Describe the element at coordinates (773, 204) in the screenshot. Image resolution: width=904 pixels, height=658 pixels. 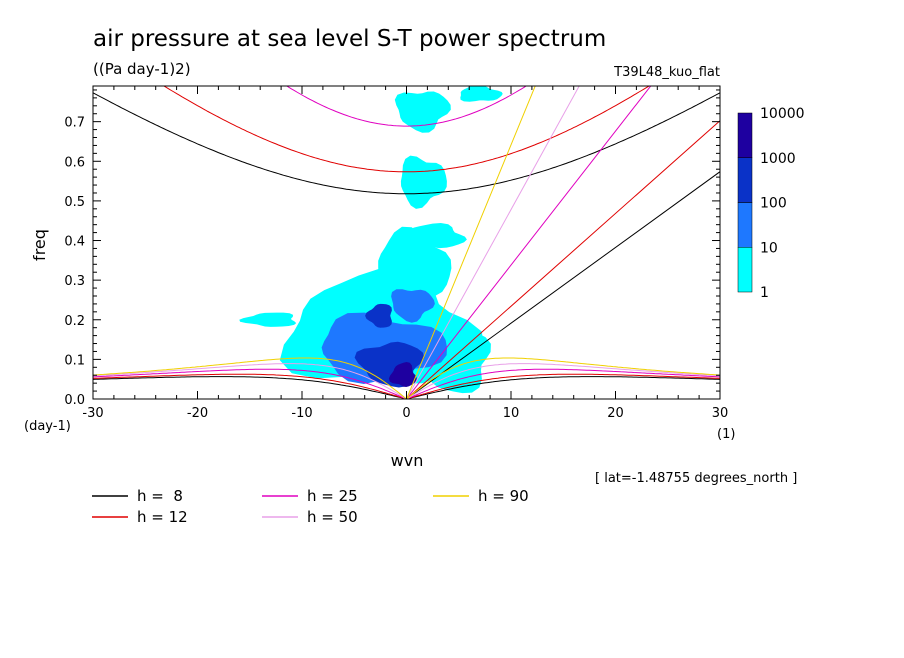
I see `colorbar-label: 100` at that location.